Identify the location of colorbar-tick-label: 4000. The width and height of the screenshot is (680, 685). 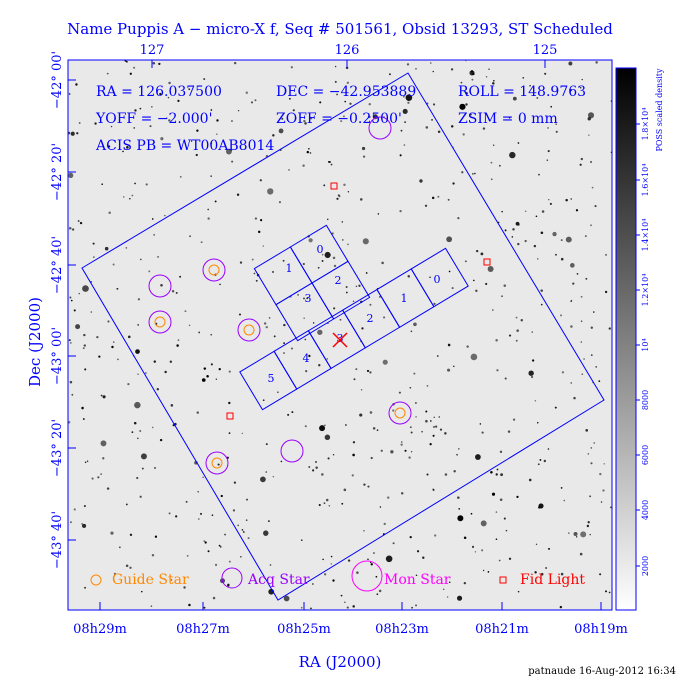
(645, 510).